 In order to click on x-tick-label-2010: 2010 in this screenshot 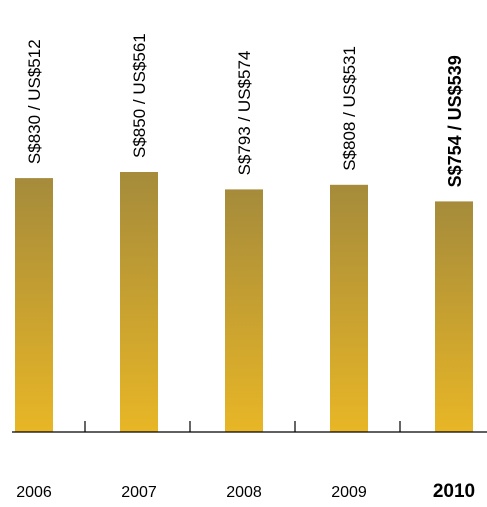, I will do `click(454, 491)`.